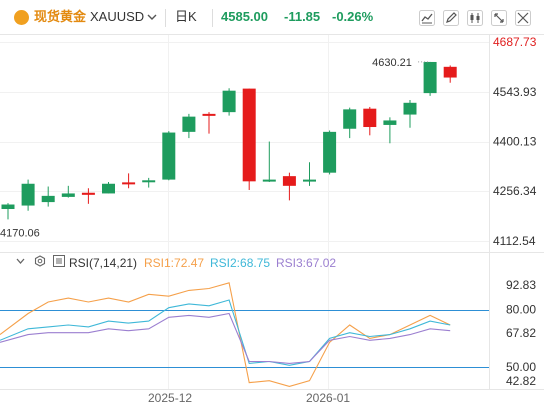  I want to click on draw-icon, so click(451, 18).